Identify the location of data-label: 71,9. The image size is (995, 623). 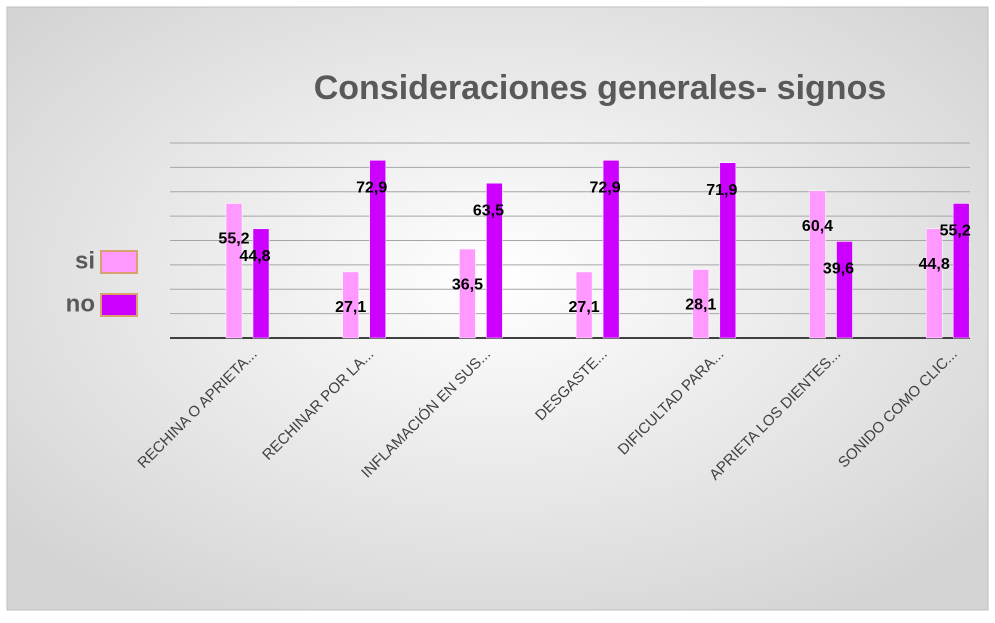
(721, 190).